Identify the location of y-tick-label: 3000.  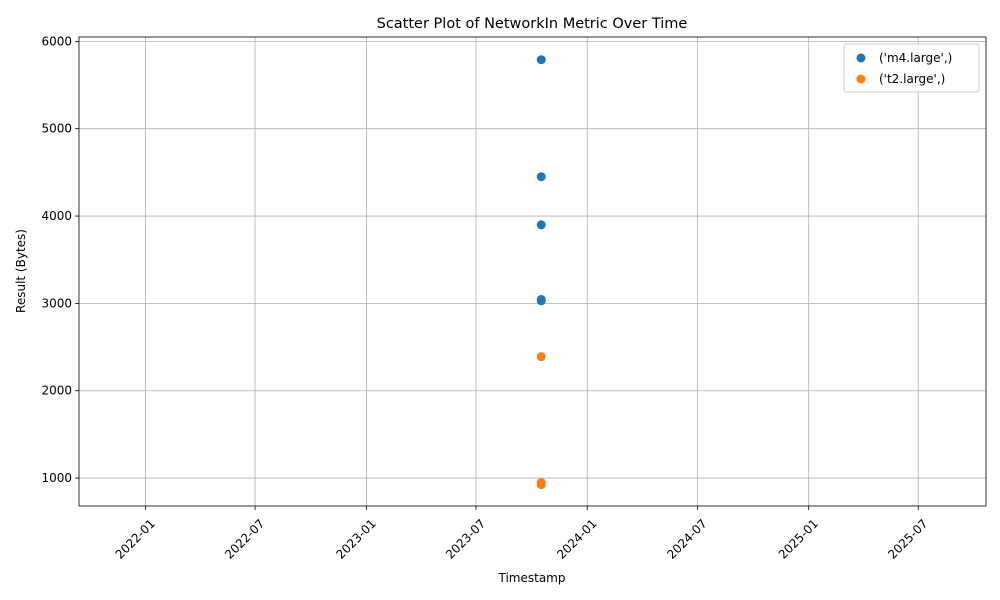
(56, 303).